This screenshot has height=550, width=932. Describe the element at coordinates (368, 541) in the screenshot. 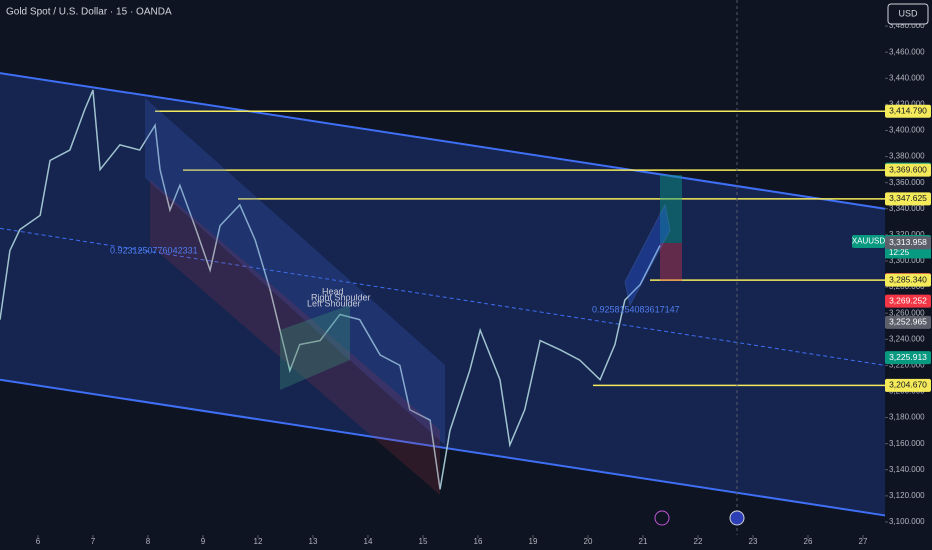

I see `x-tick-label: 14` at that location.